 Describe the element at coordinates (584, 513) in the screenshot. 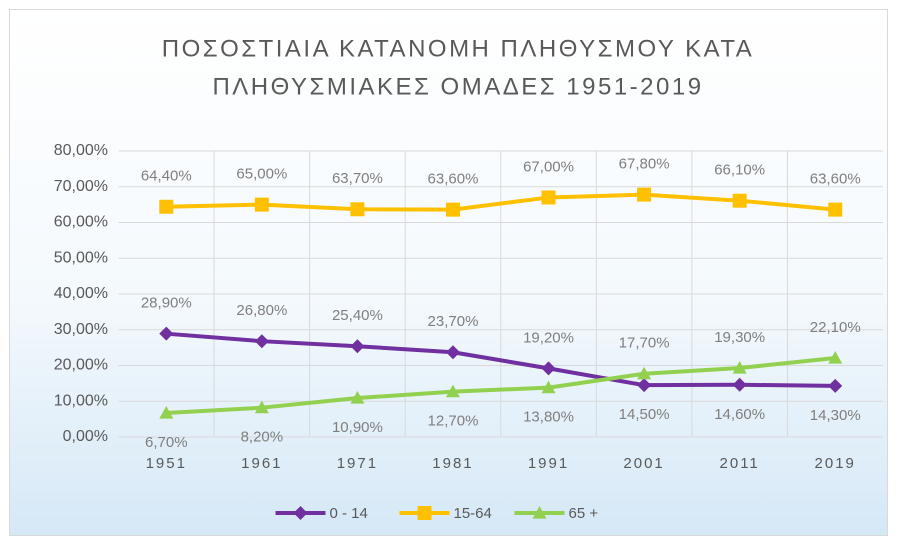

I see `legend-label: 65 +` at that location.